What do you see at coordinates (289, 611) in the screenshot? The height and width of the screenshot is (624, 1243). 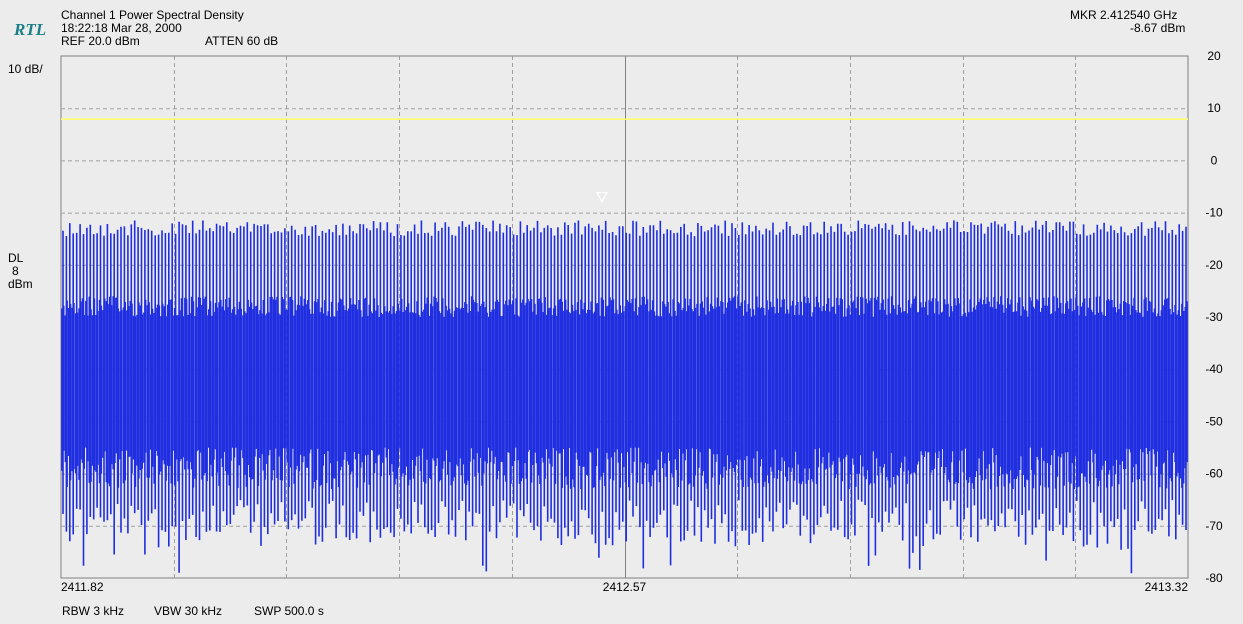 I see `sweep-setting: SWP 500.0 s` at bounding box center [289, 611].